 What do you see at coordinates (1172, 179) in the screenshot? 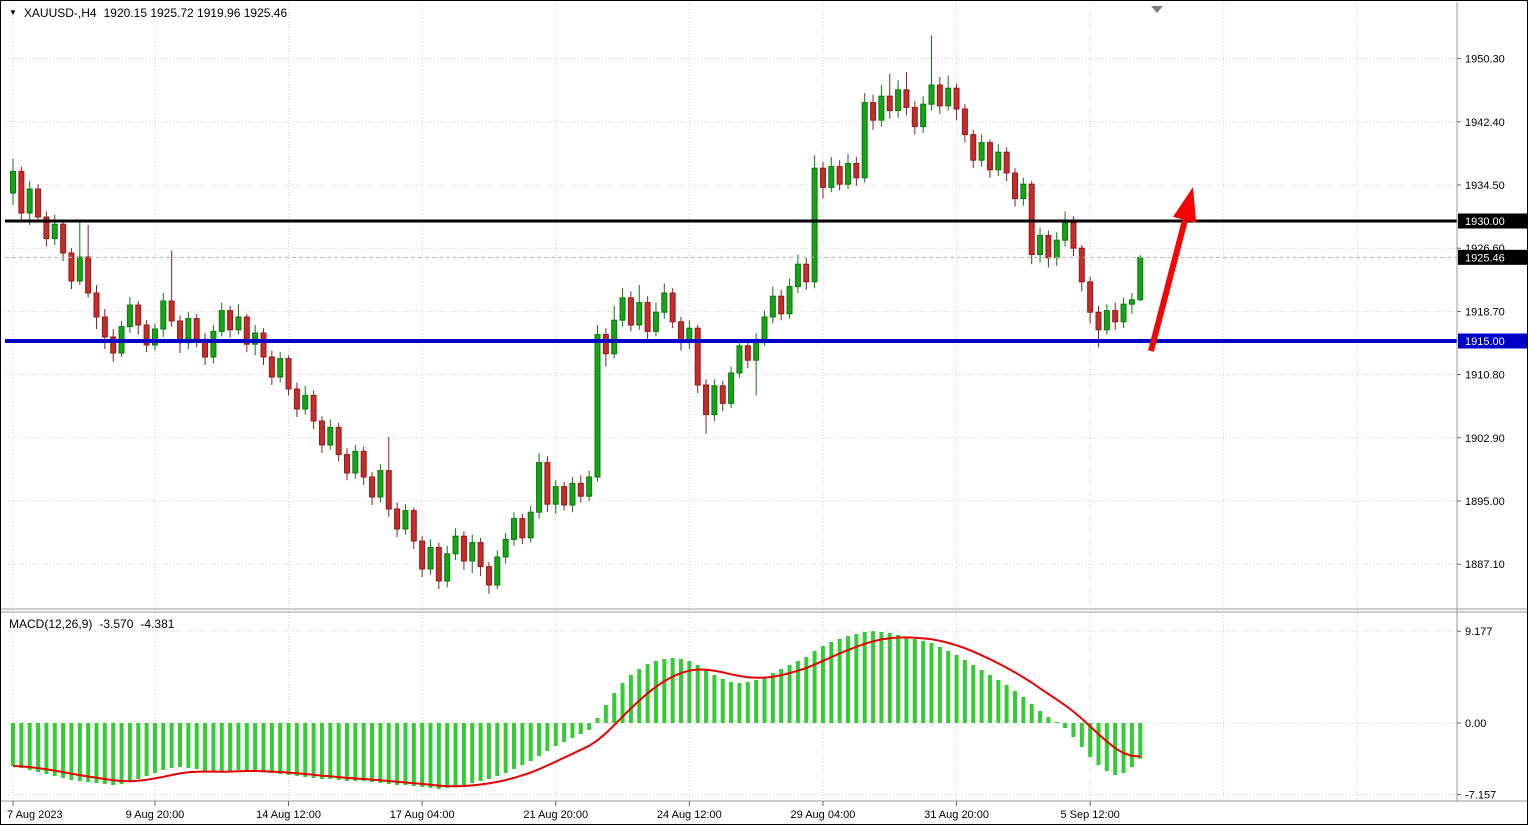
I see `annotations-layer` at bounding box center [1172, 179].